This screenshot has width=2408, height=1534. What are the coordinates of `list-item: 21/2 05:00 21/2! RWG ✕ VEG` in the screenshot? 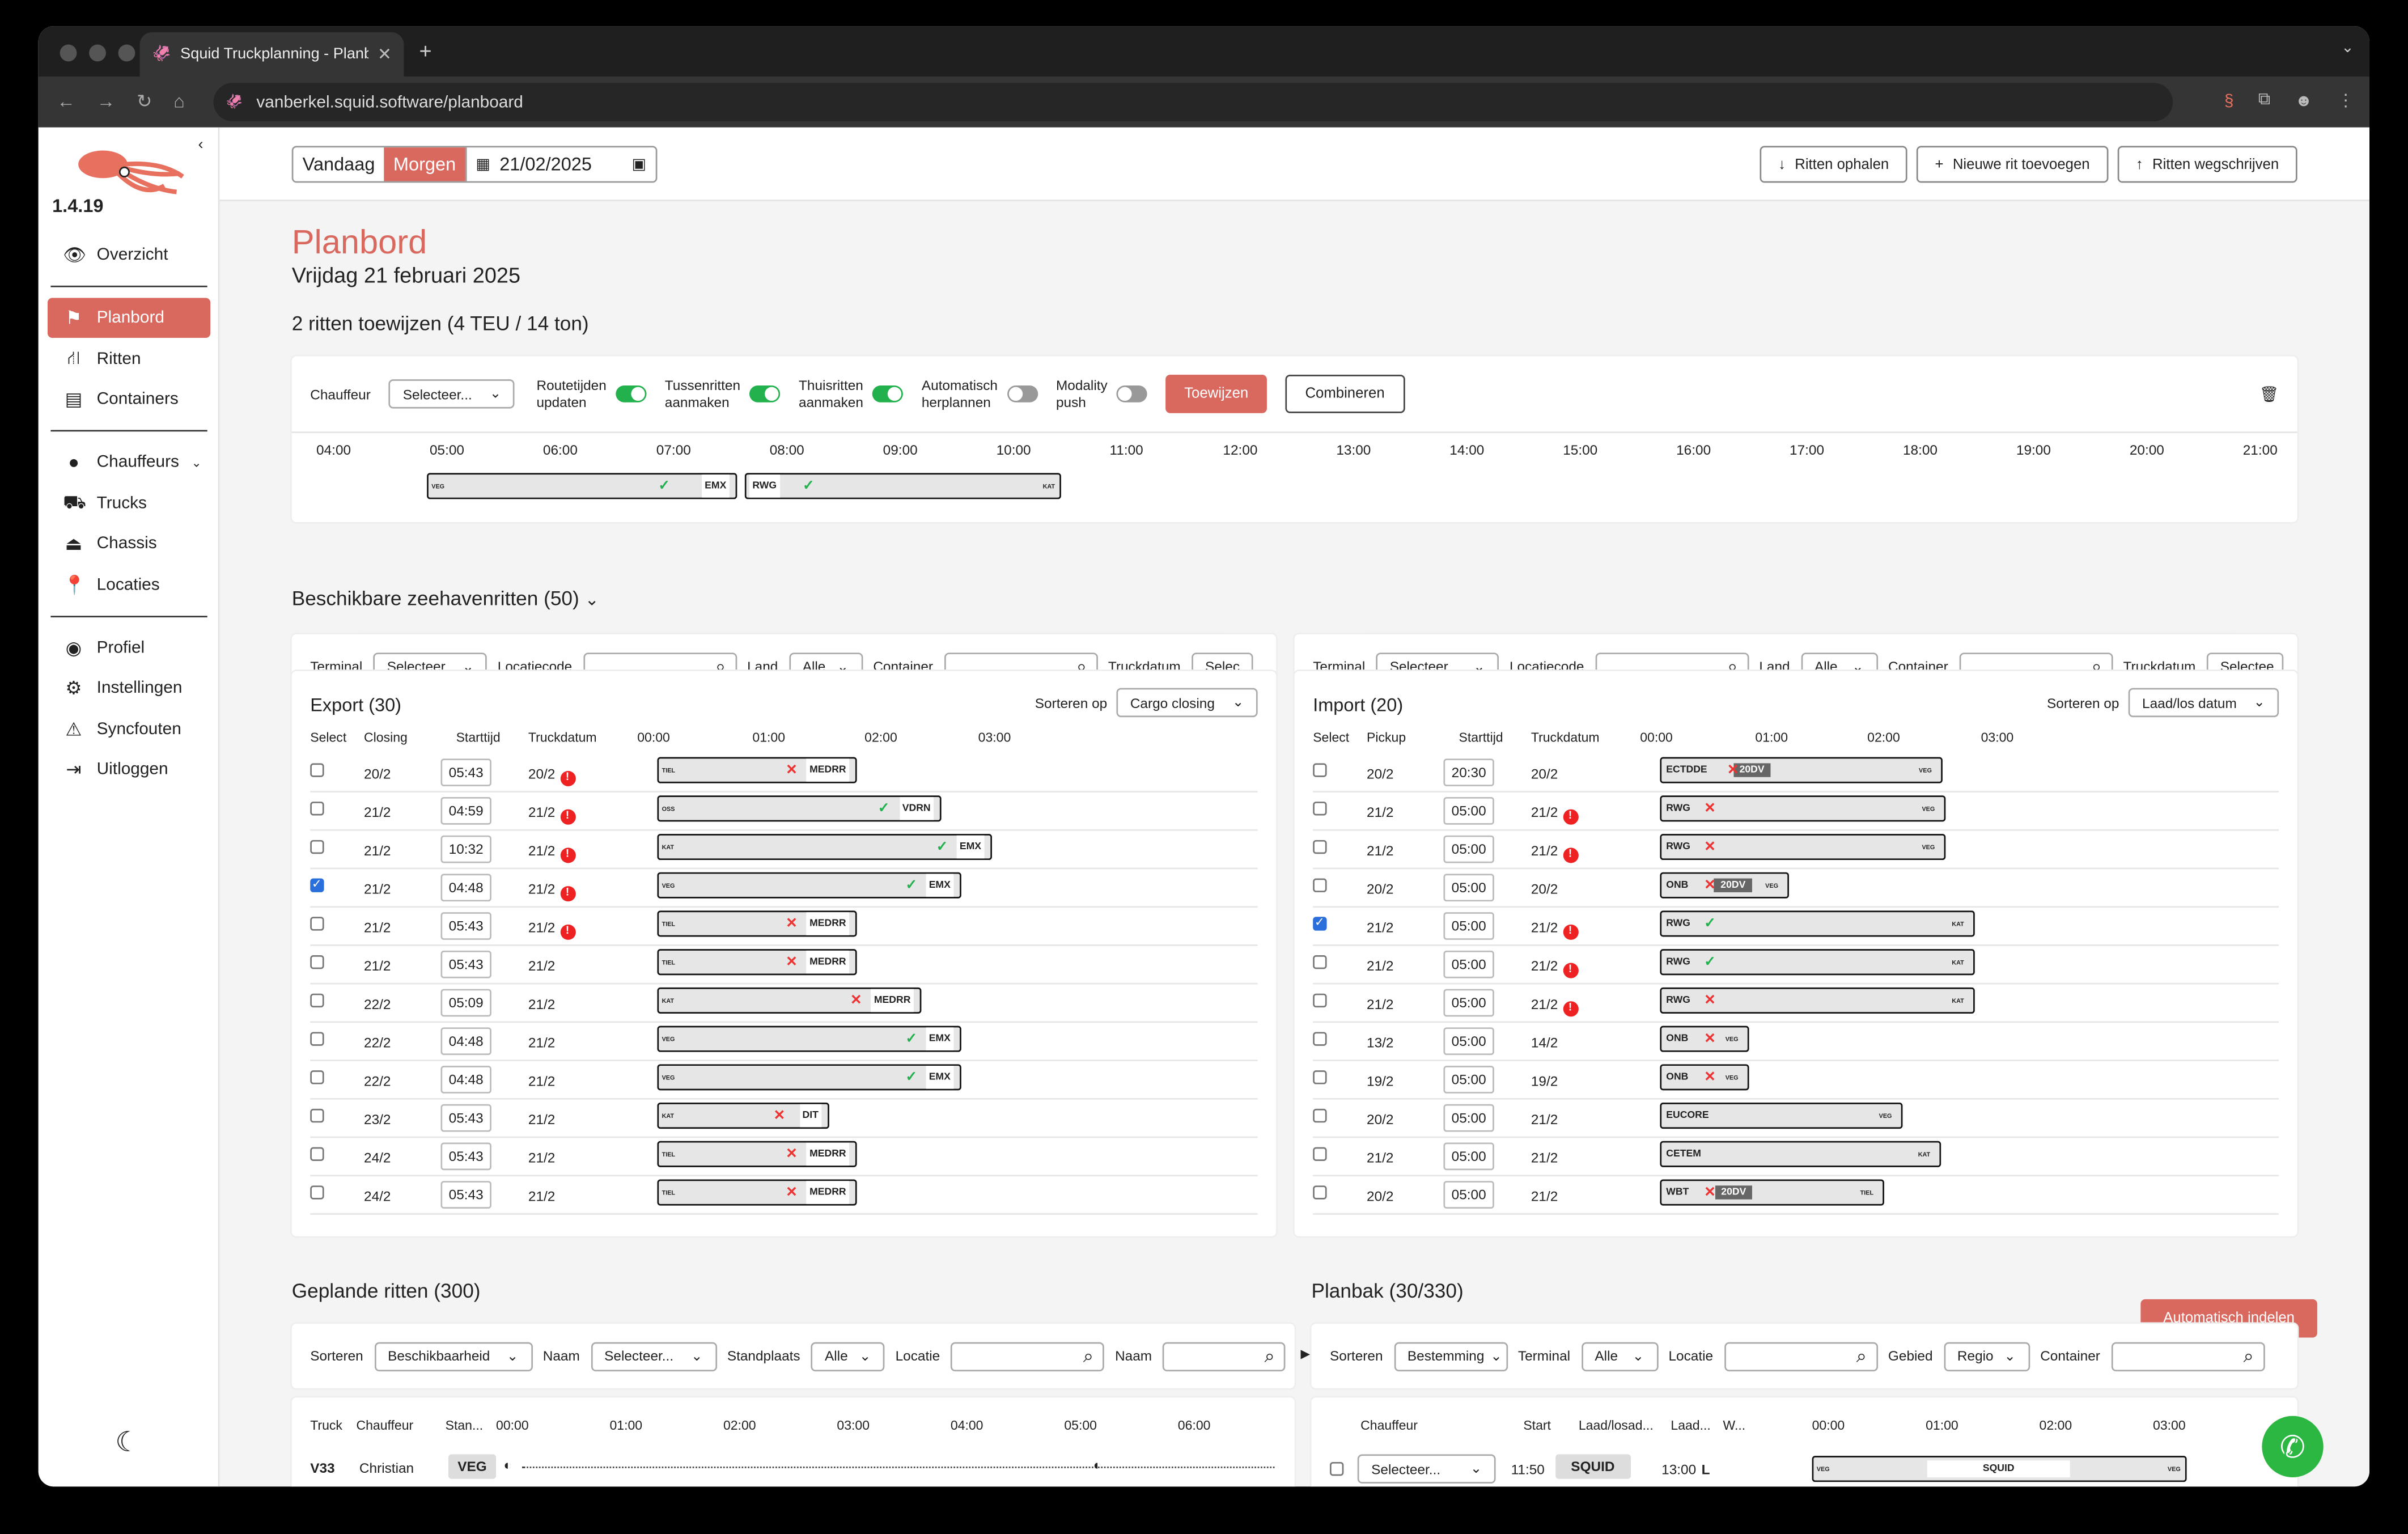 It's located at (1796, 850).